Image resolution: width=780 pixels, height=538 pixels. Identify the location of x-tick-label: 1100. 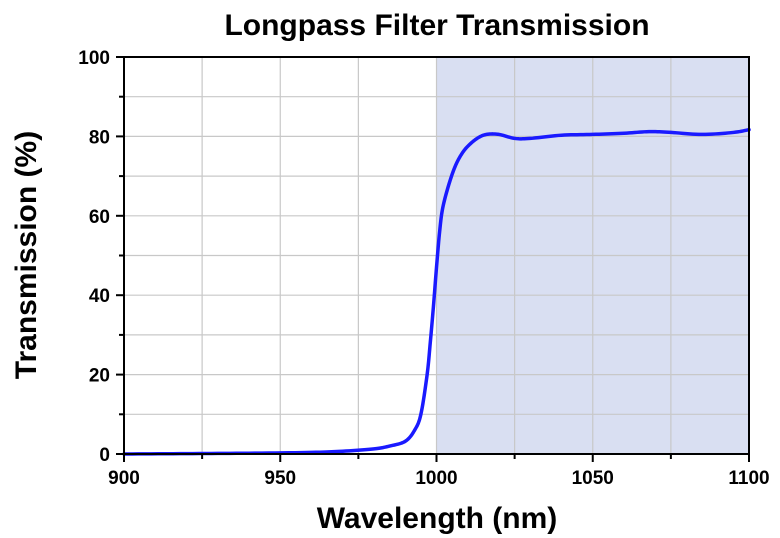
(748, 478).